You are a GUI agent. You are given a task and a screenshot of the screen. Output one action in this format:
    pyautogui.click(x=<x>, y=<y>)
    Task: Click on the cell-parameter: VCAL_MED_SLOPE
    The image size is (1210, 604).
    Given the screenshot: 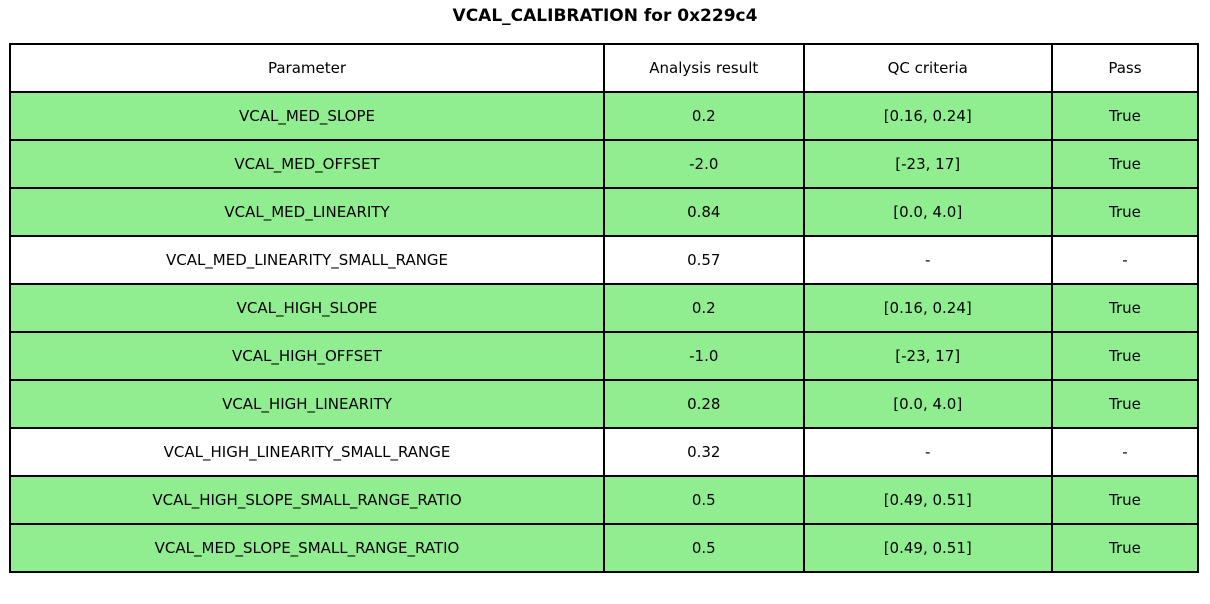 What is the action you would take?
    pyautogui.click(x=307, y=116)
    